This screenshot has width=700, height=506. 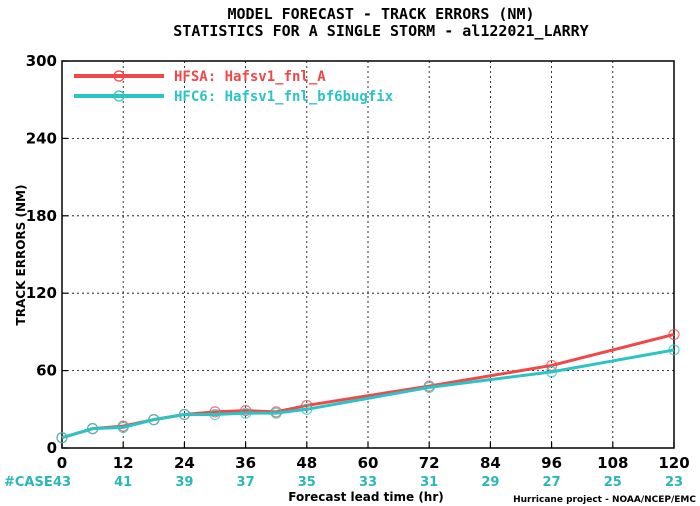 What do you see at coordinates (490, 463) in the screenshot?
I see `x-tick-label: 84` at bounding box center [490, 463].